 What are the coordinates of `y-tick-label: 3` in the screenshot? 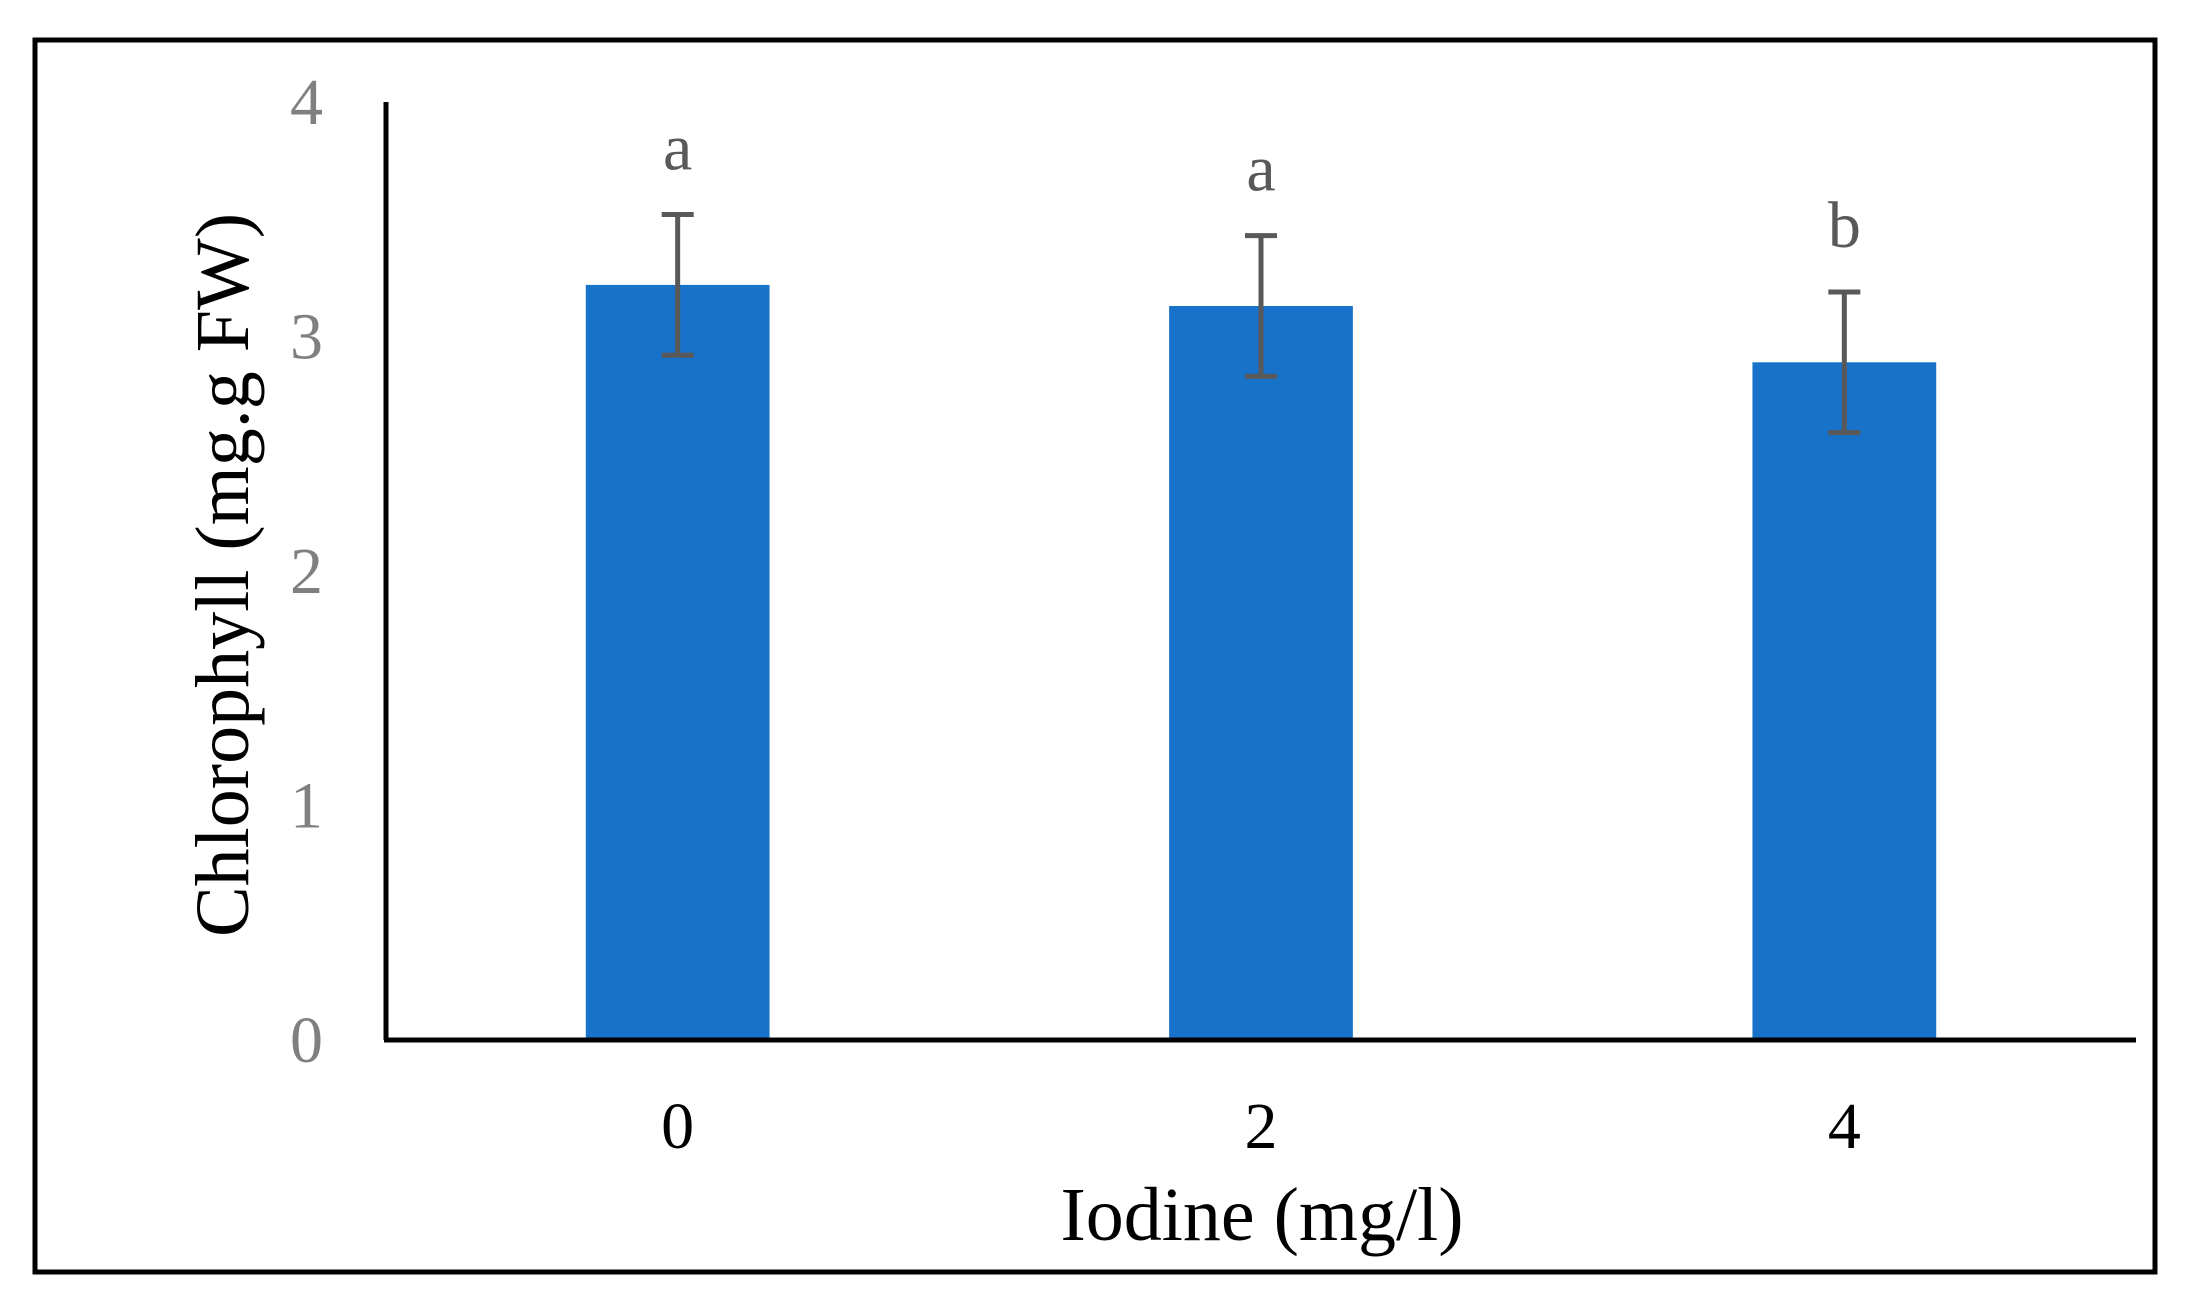 It's located at (306, 337).